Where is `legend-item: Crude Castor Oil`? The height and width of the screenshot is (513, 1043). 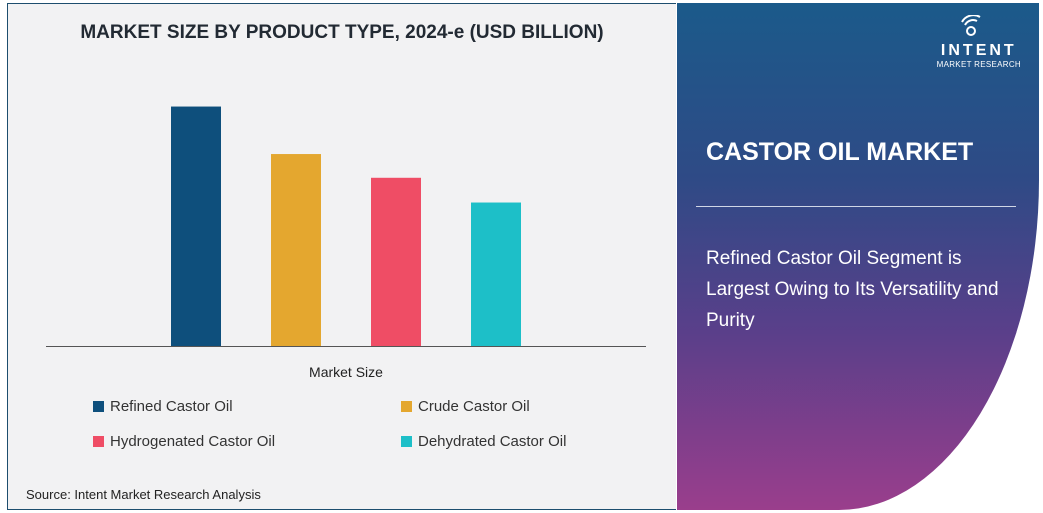 legend-item: Crude Castor Oil is located at coordinates (465, 406).